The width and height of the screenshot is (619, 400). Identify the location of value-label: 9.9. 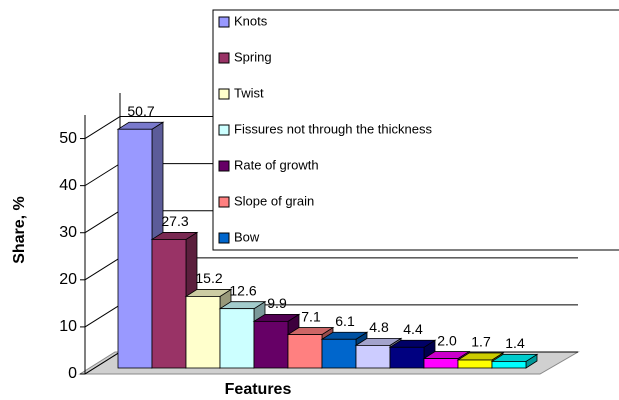
(277, 303).